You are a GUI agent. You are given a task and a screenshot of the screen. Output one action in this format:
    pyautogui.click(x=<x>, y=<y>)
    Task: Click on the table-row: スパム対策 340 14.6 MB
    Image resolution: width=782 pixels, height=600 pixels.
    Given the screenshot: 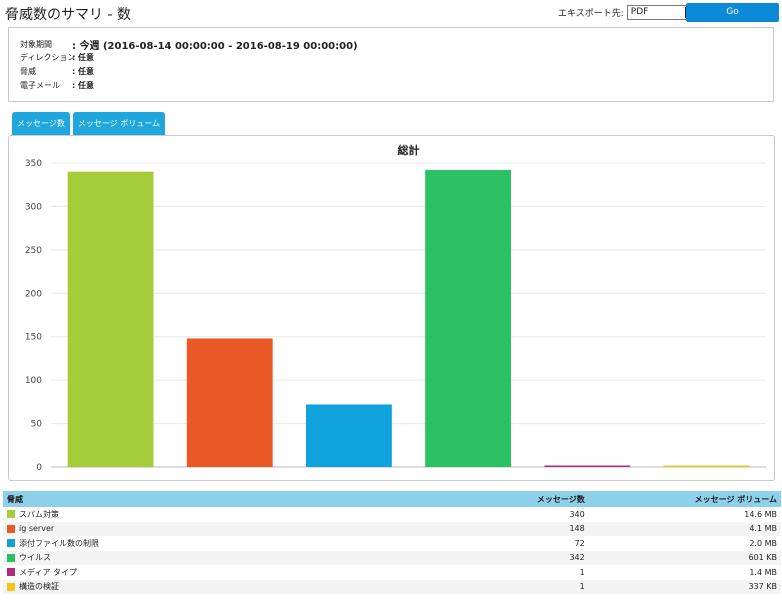 What is the action you would take?
    pyautogui.click(x=392, y=514)
    